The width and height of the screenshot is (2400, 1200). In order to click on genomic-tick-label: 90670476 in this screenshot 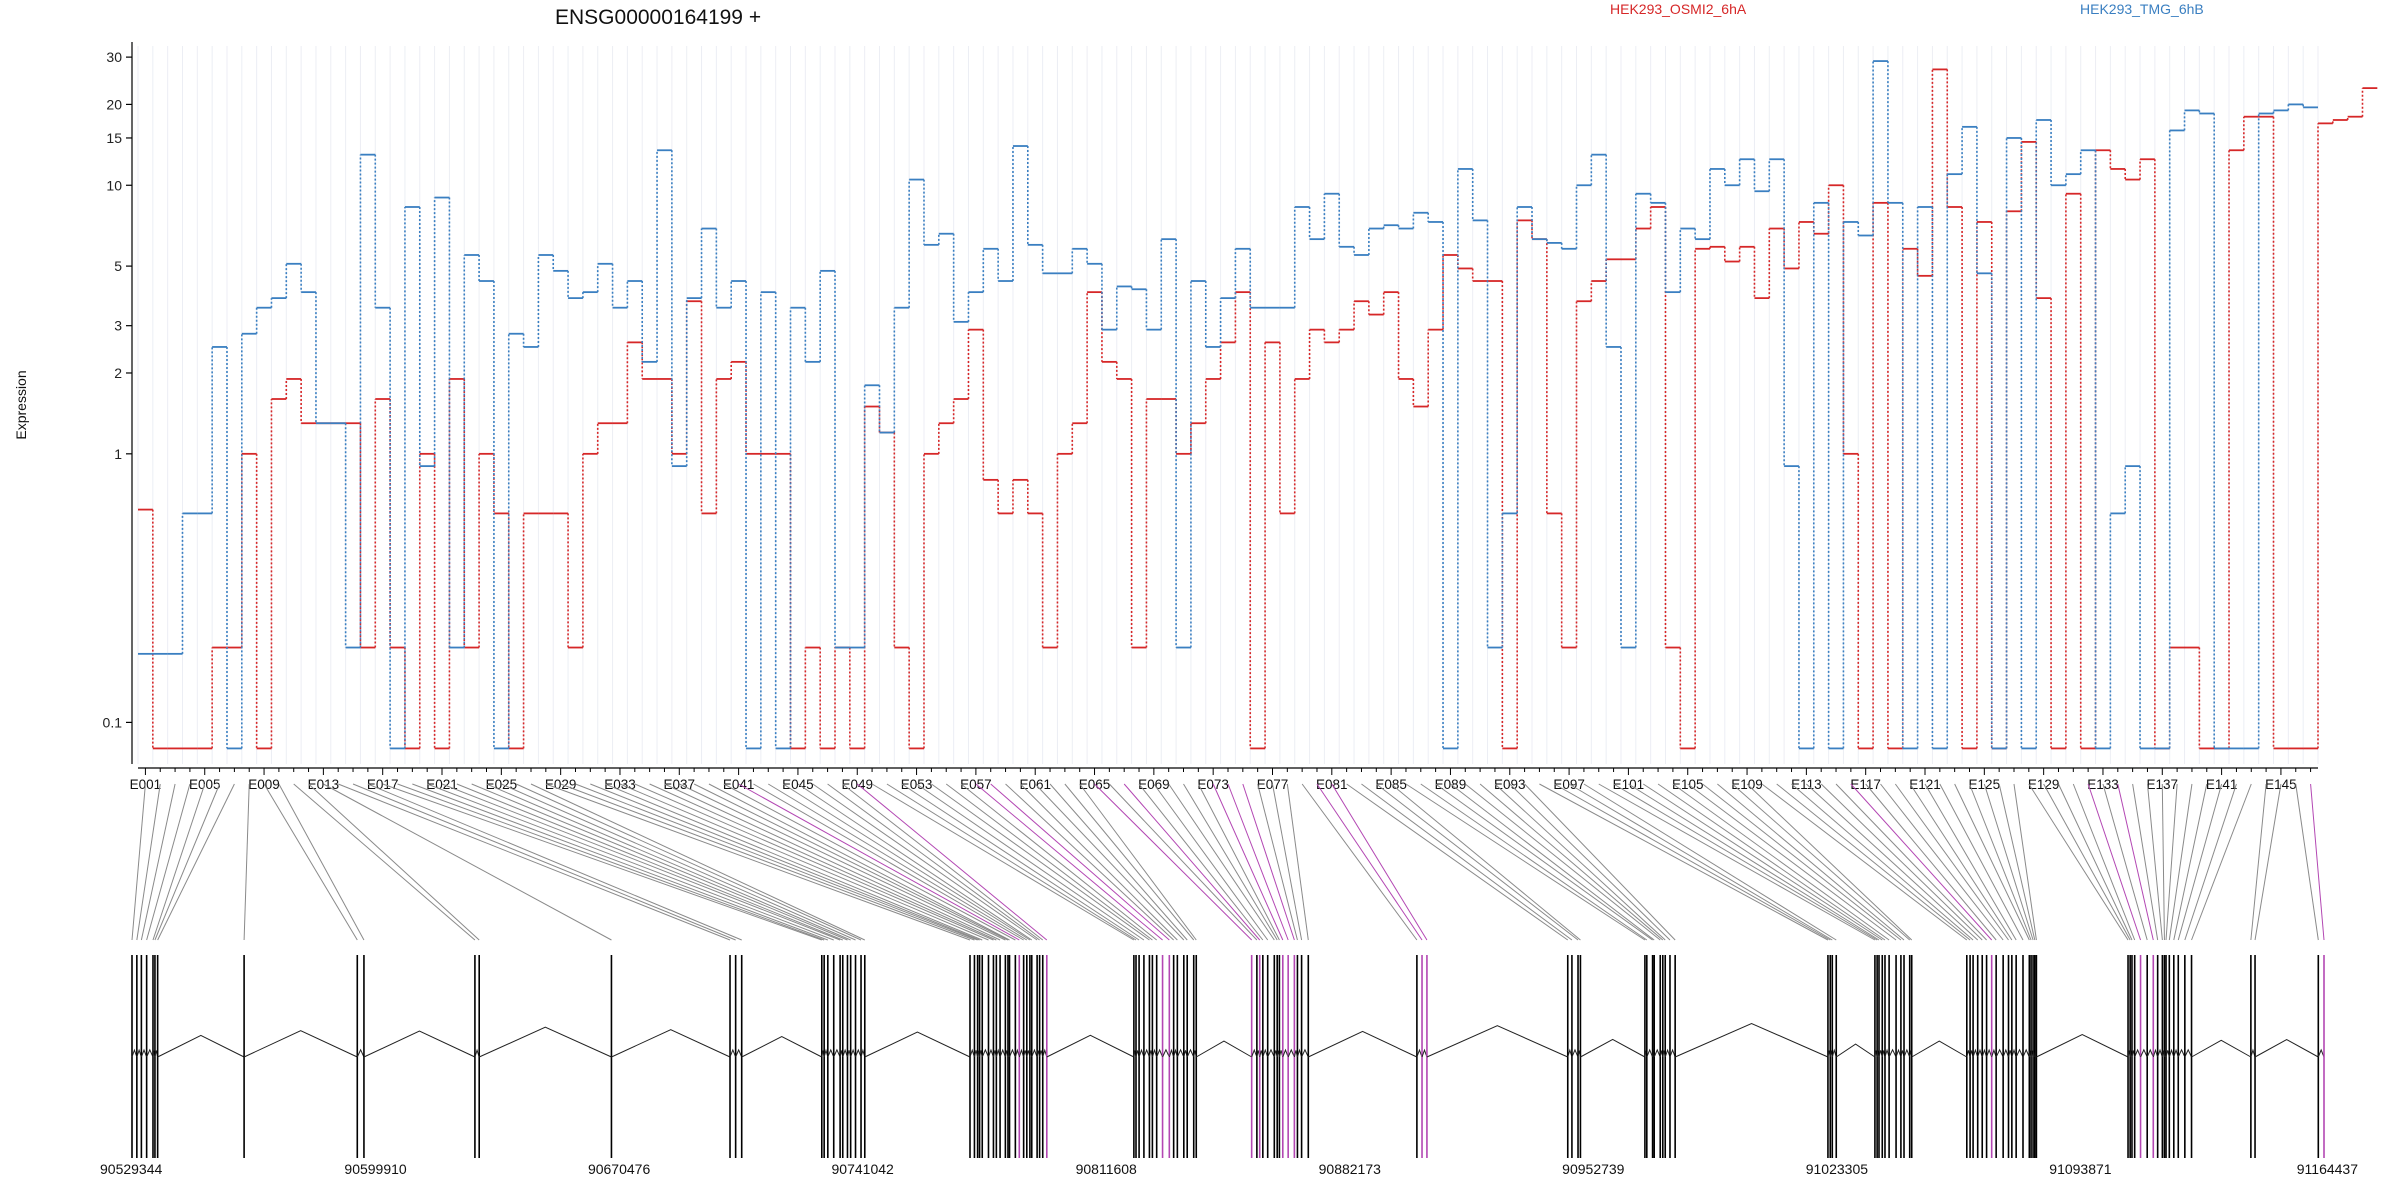, I will do `click(619, 1169)`.